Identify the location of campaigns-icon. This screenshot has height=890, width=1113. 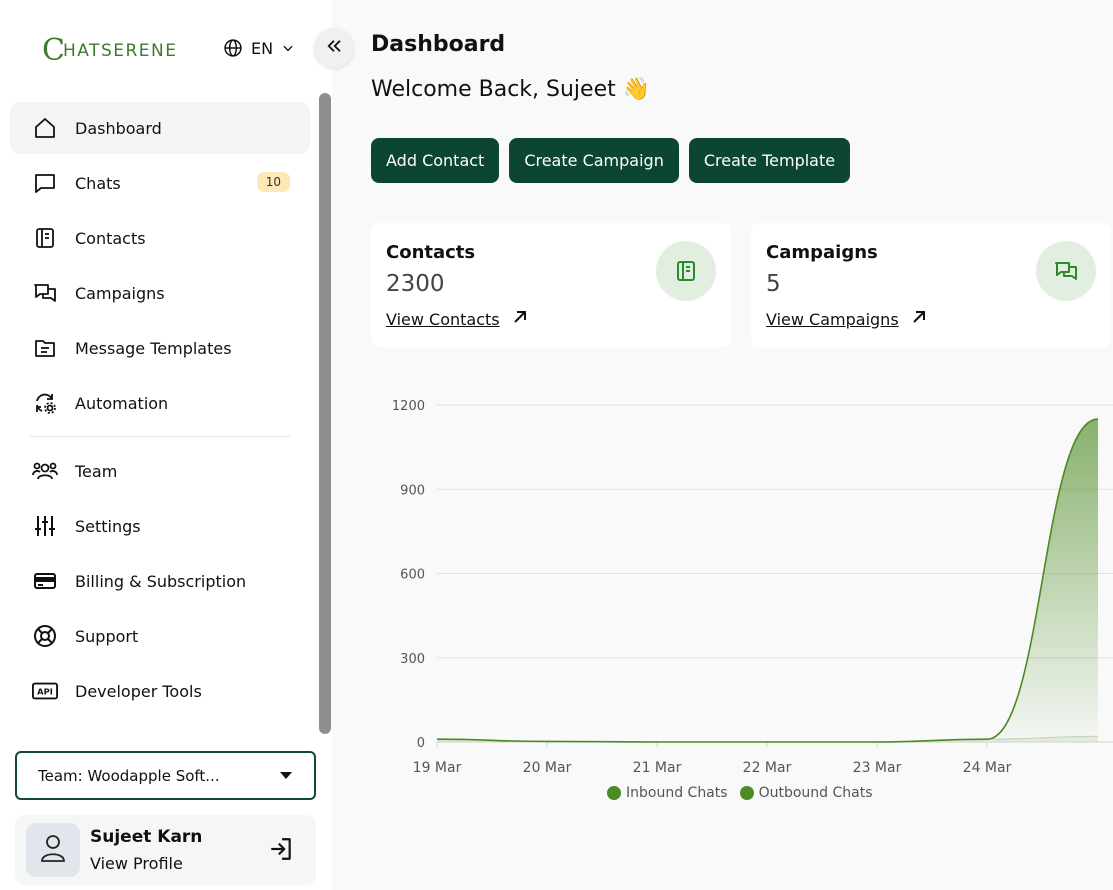
(45, 293).